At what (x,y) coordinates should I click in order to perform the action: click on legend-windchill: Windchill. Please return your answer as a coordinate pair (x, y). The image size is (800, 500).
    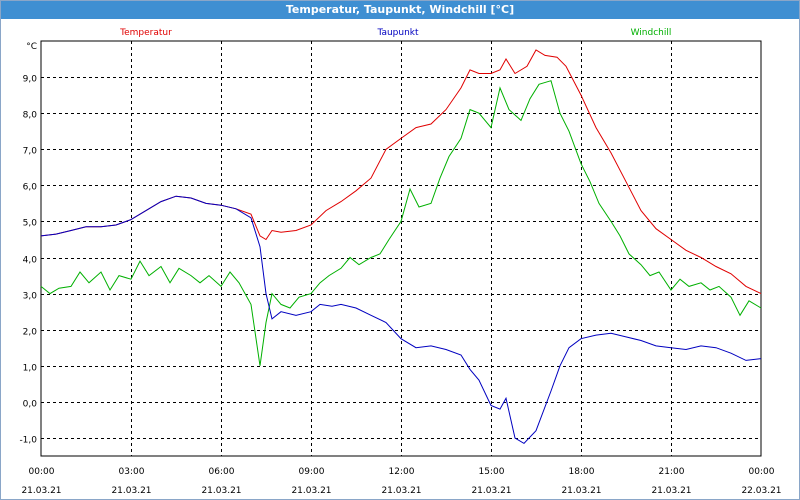
    Looking at the image, I should click on (651, 33).